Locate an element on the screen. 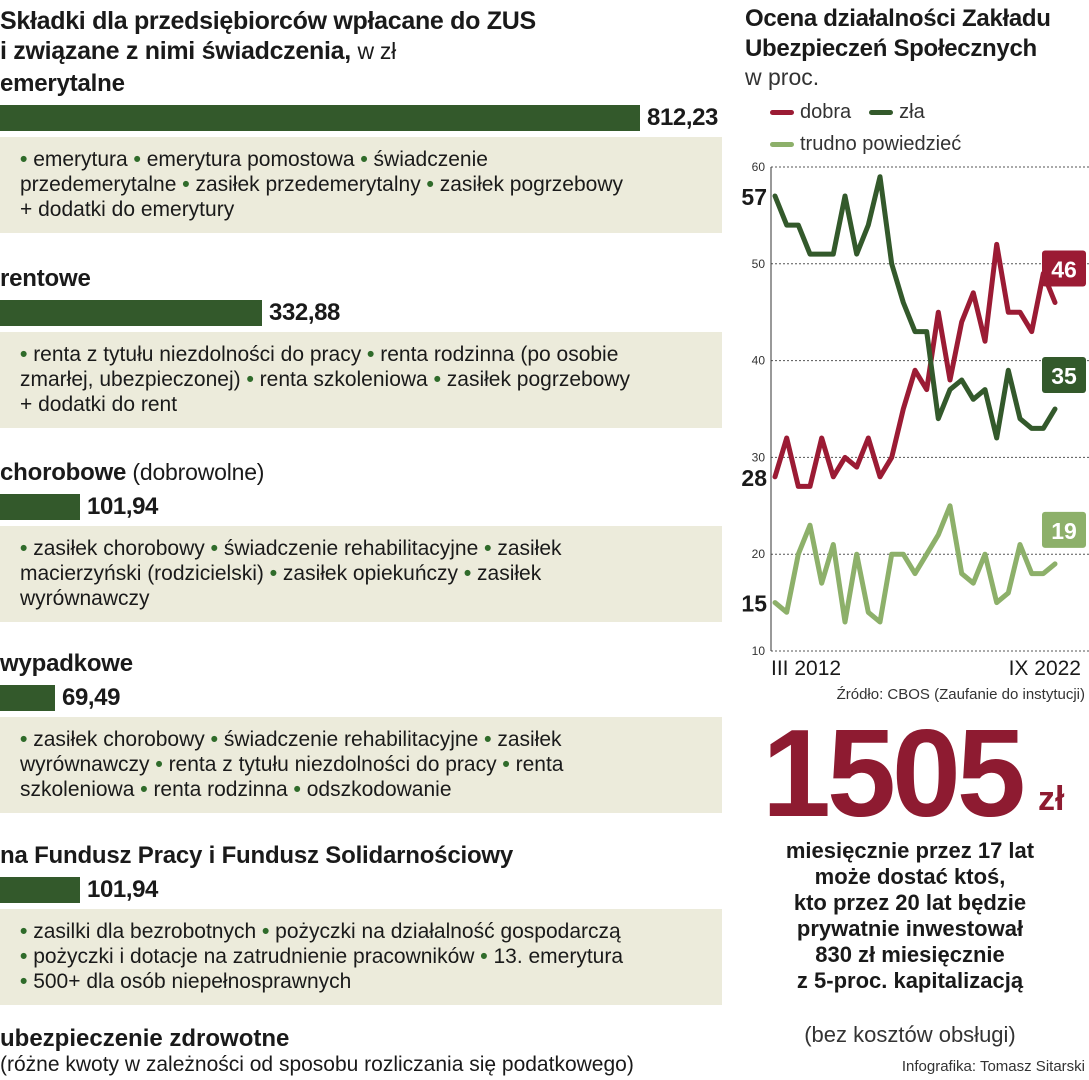  benefit-item: świadczenie rehabilitacyjne is located at coordinates (351, 739).